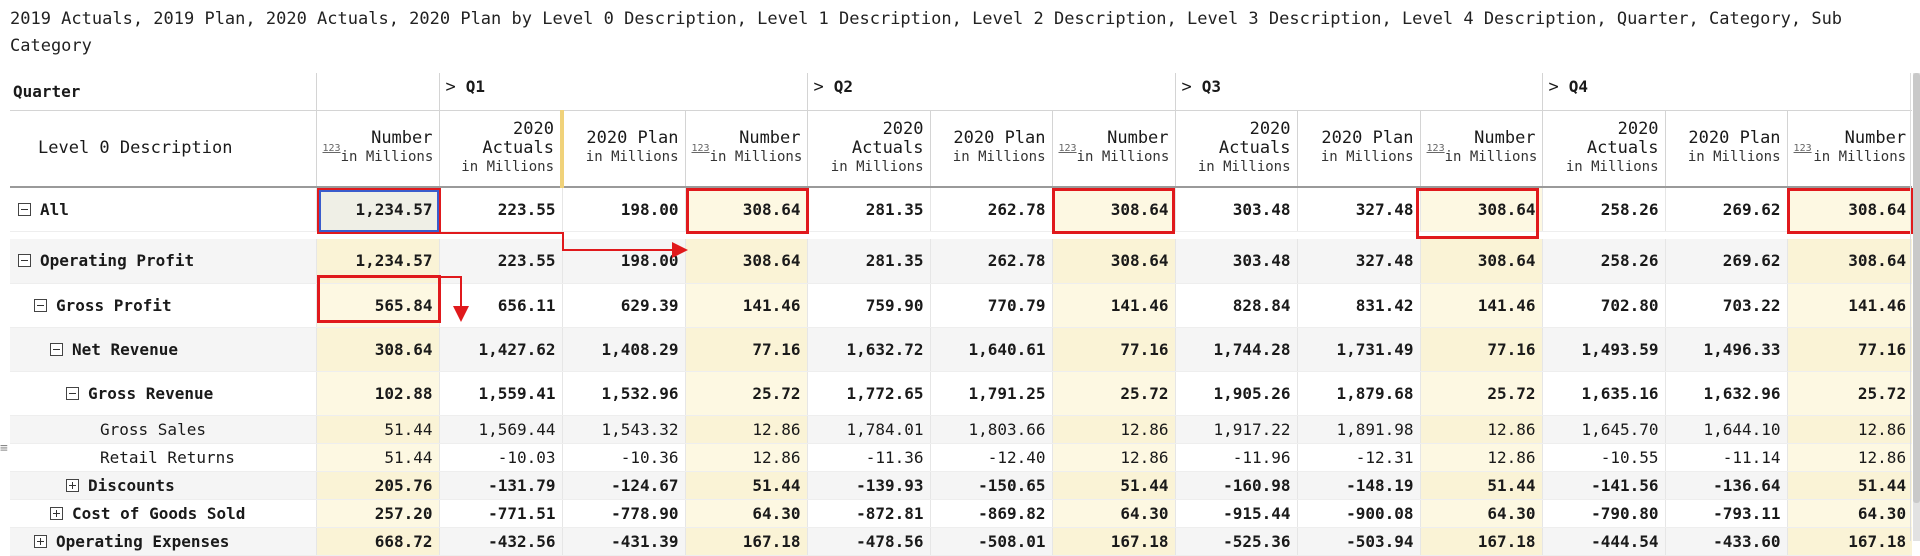  What do you see at coordinates (1358, 485) in the screenshot?
I see `value-cell: -148.19` at bounding box center [1358, 485].